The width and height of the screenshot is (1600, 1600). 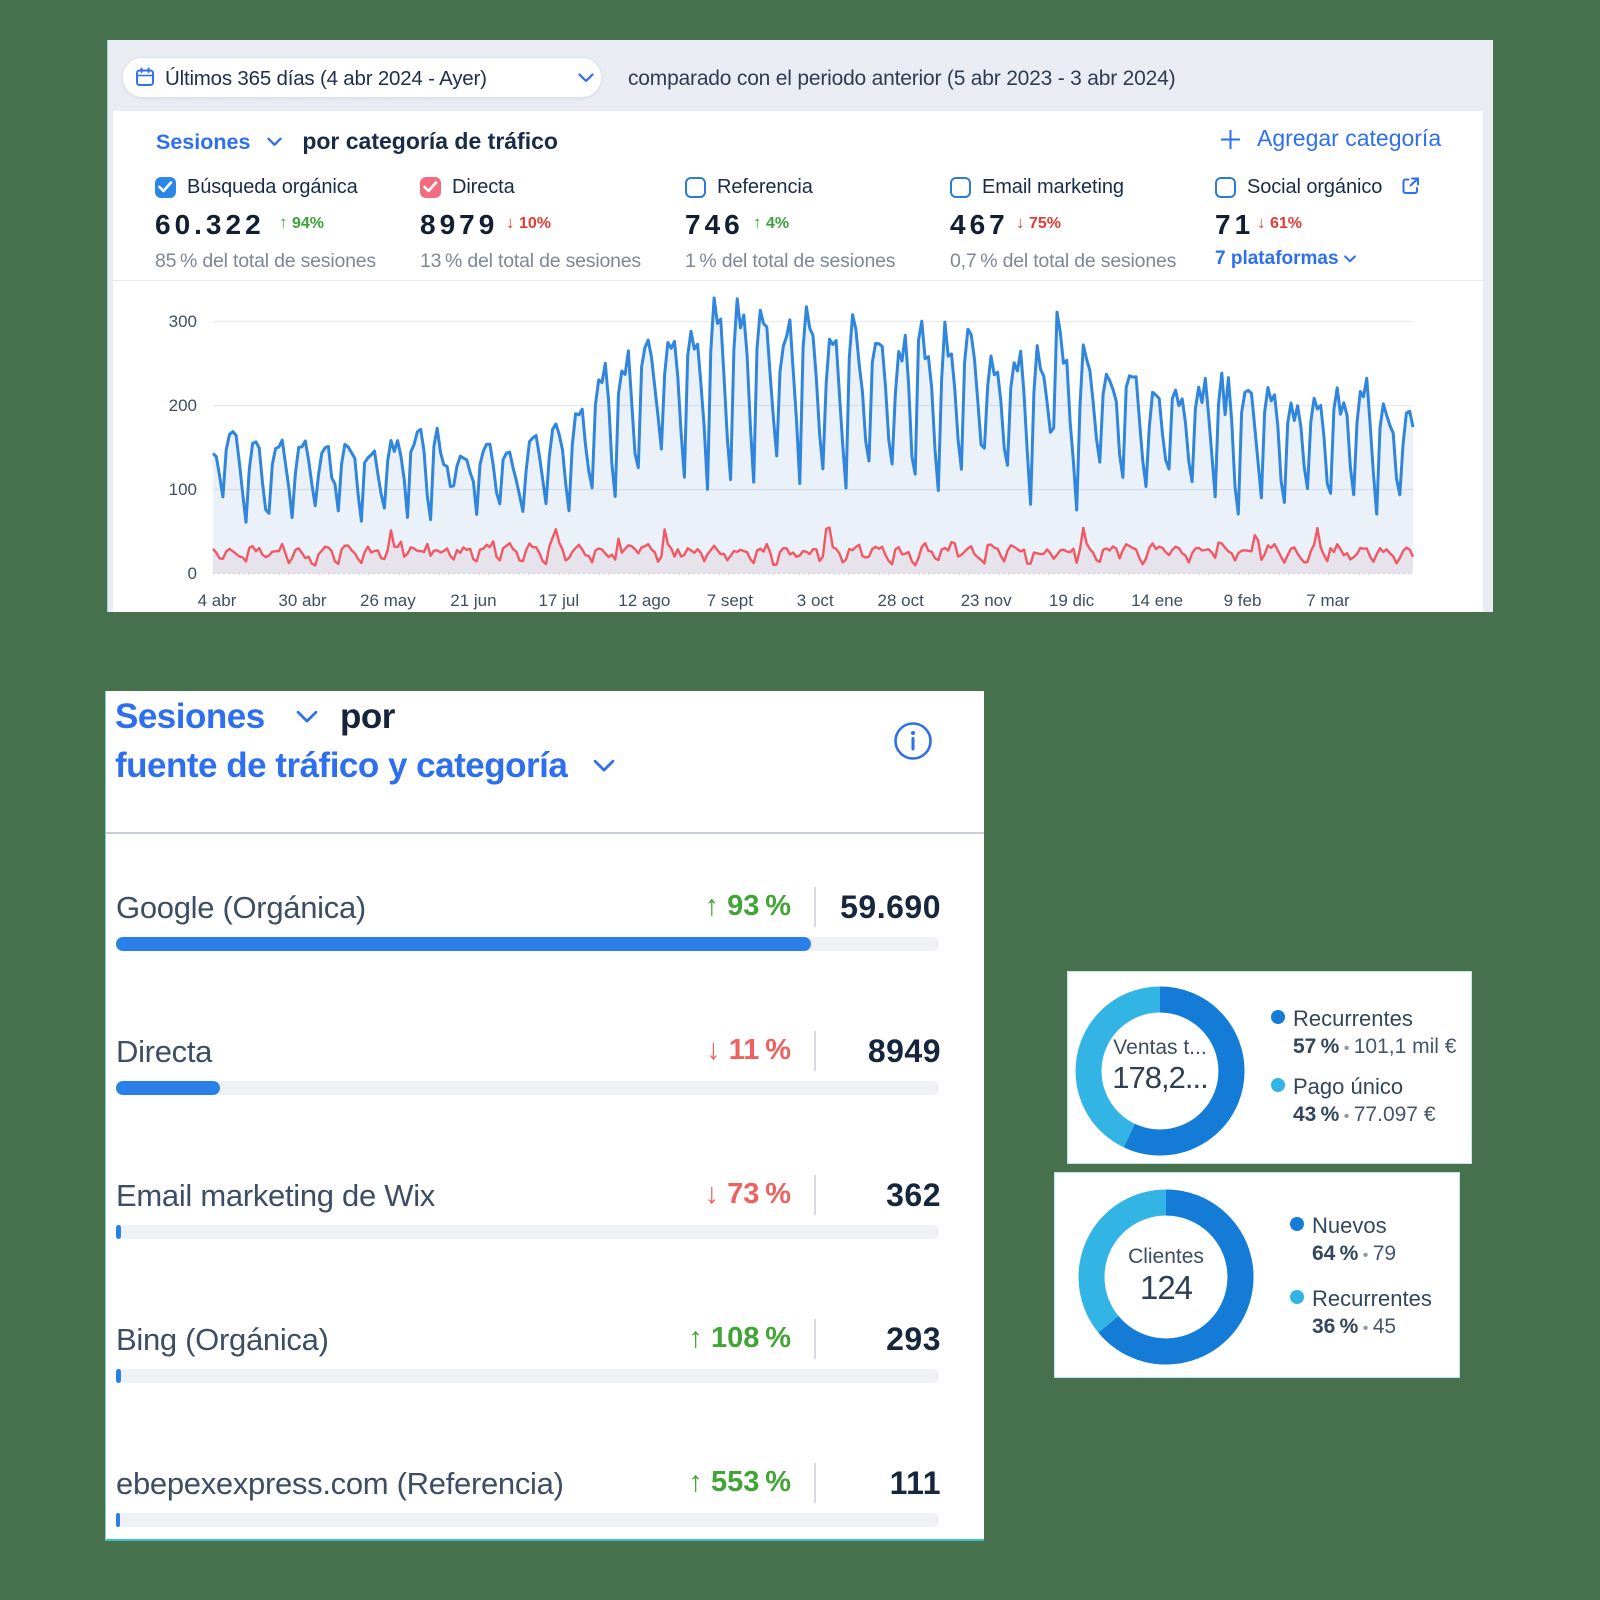 I want to click on svg-text: 200, so click(x=183, y=405).